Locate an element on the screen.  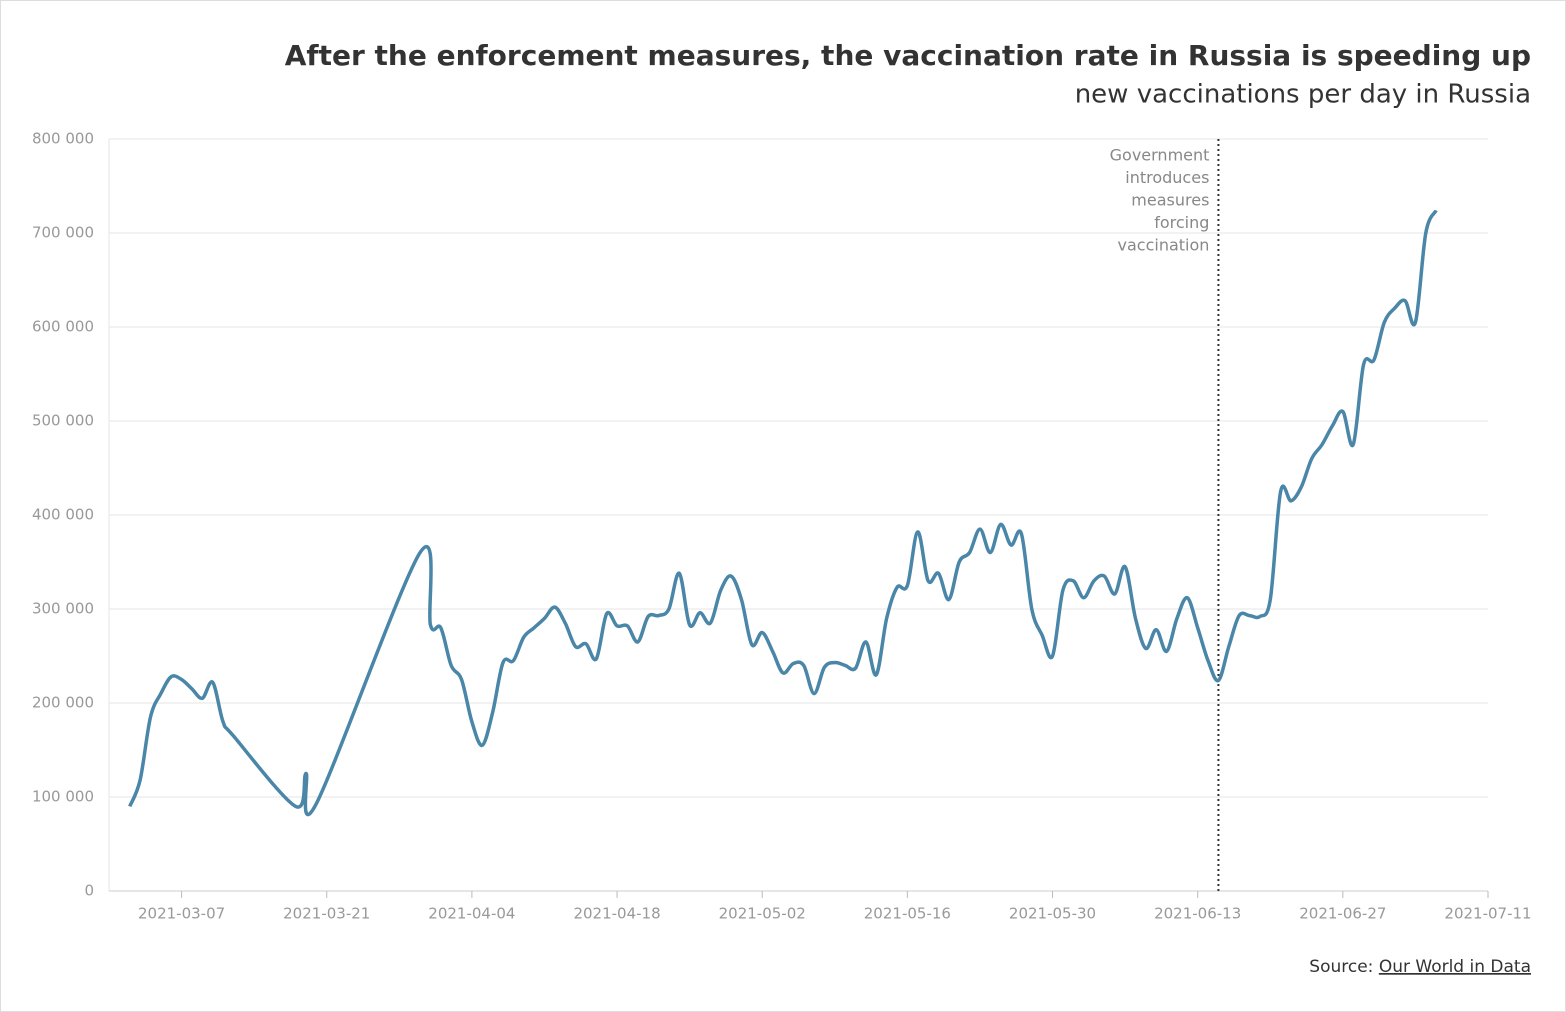
y-tick-label: 400 000 is located at coordinates (63, 515).